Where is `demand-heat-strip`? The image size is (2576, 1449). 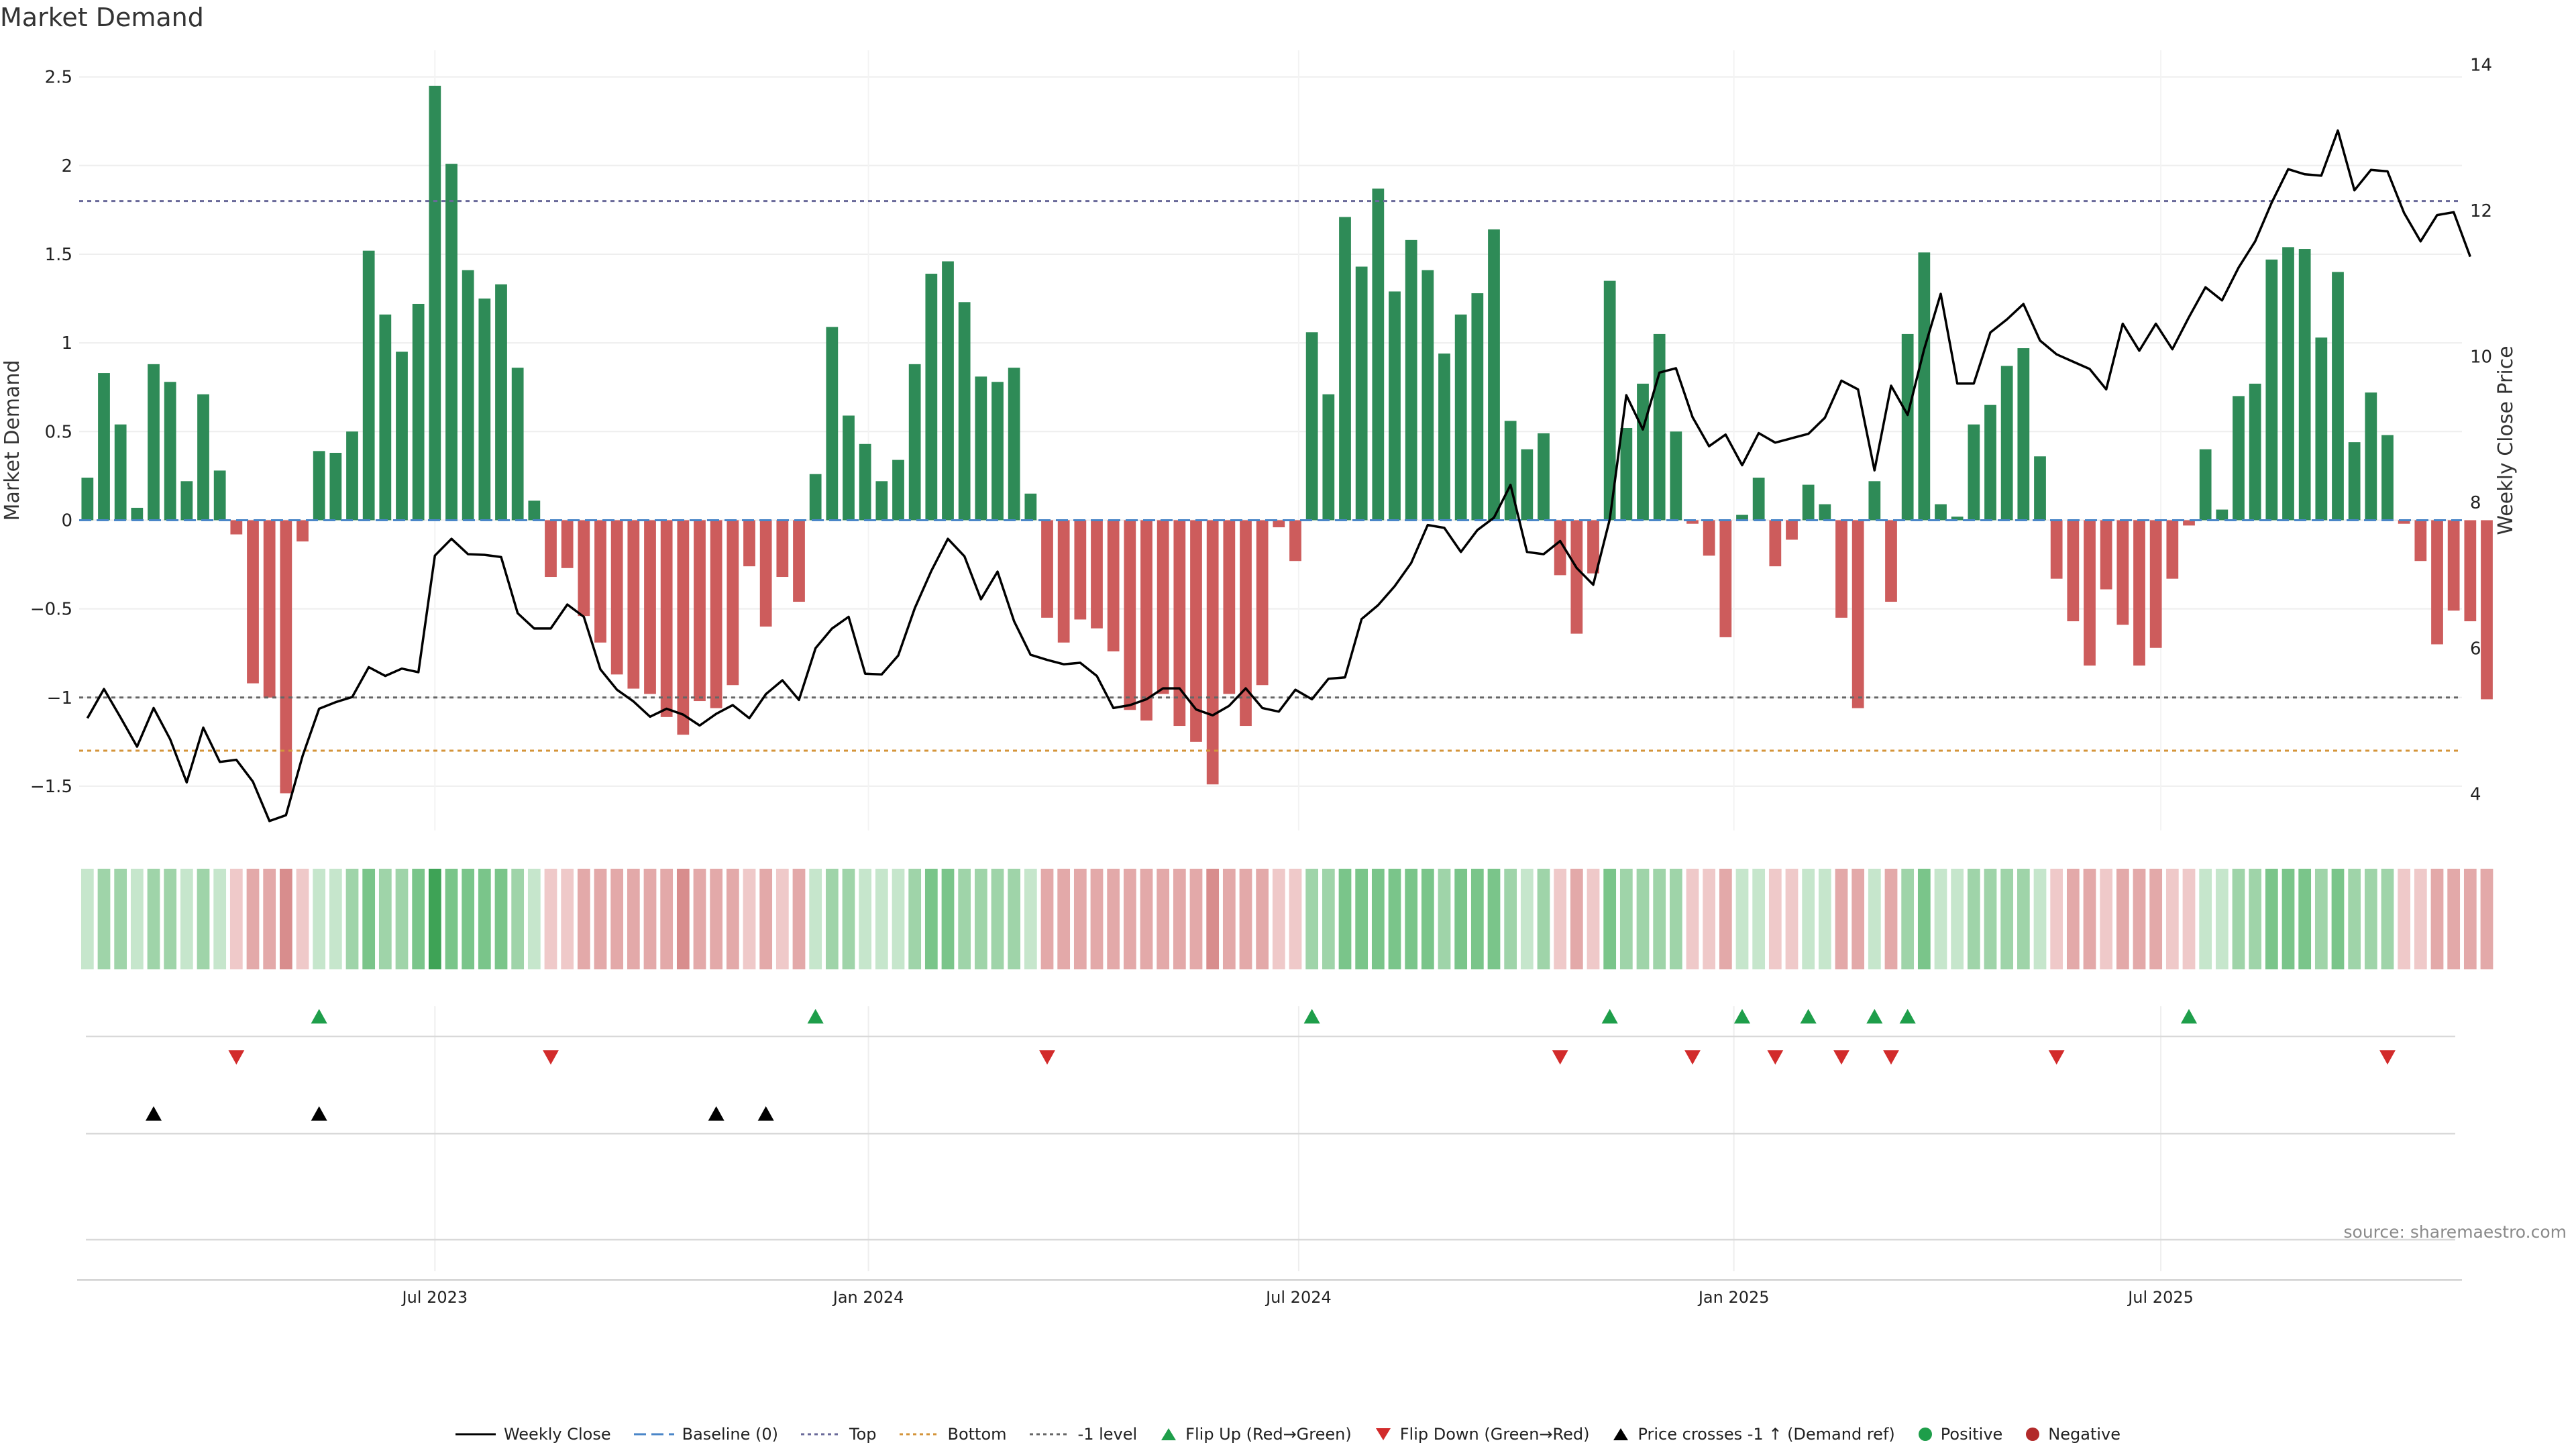
demand-heat-strip is located at coordinates (1286, 919).